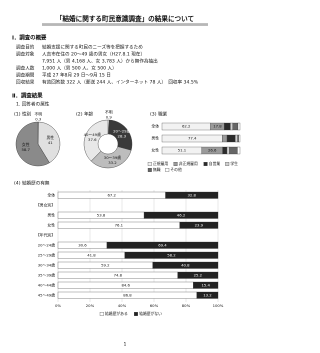 Image resolution: width=320 pixels, height=353 pixels. Describe the element at coordinates (188, 163) in the screenshot. I see `legend-label: 非正規雇用` at that location.